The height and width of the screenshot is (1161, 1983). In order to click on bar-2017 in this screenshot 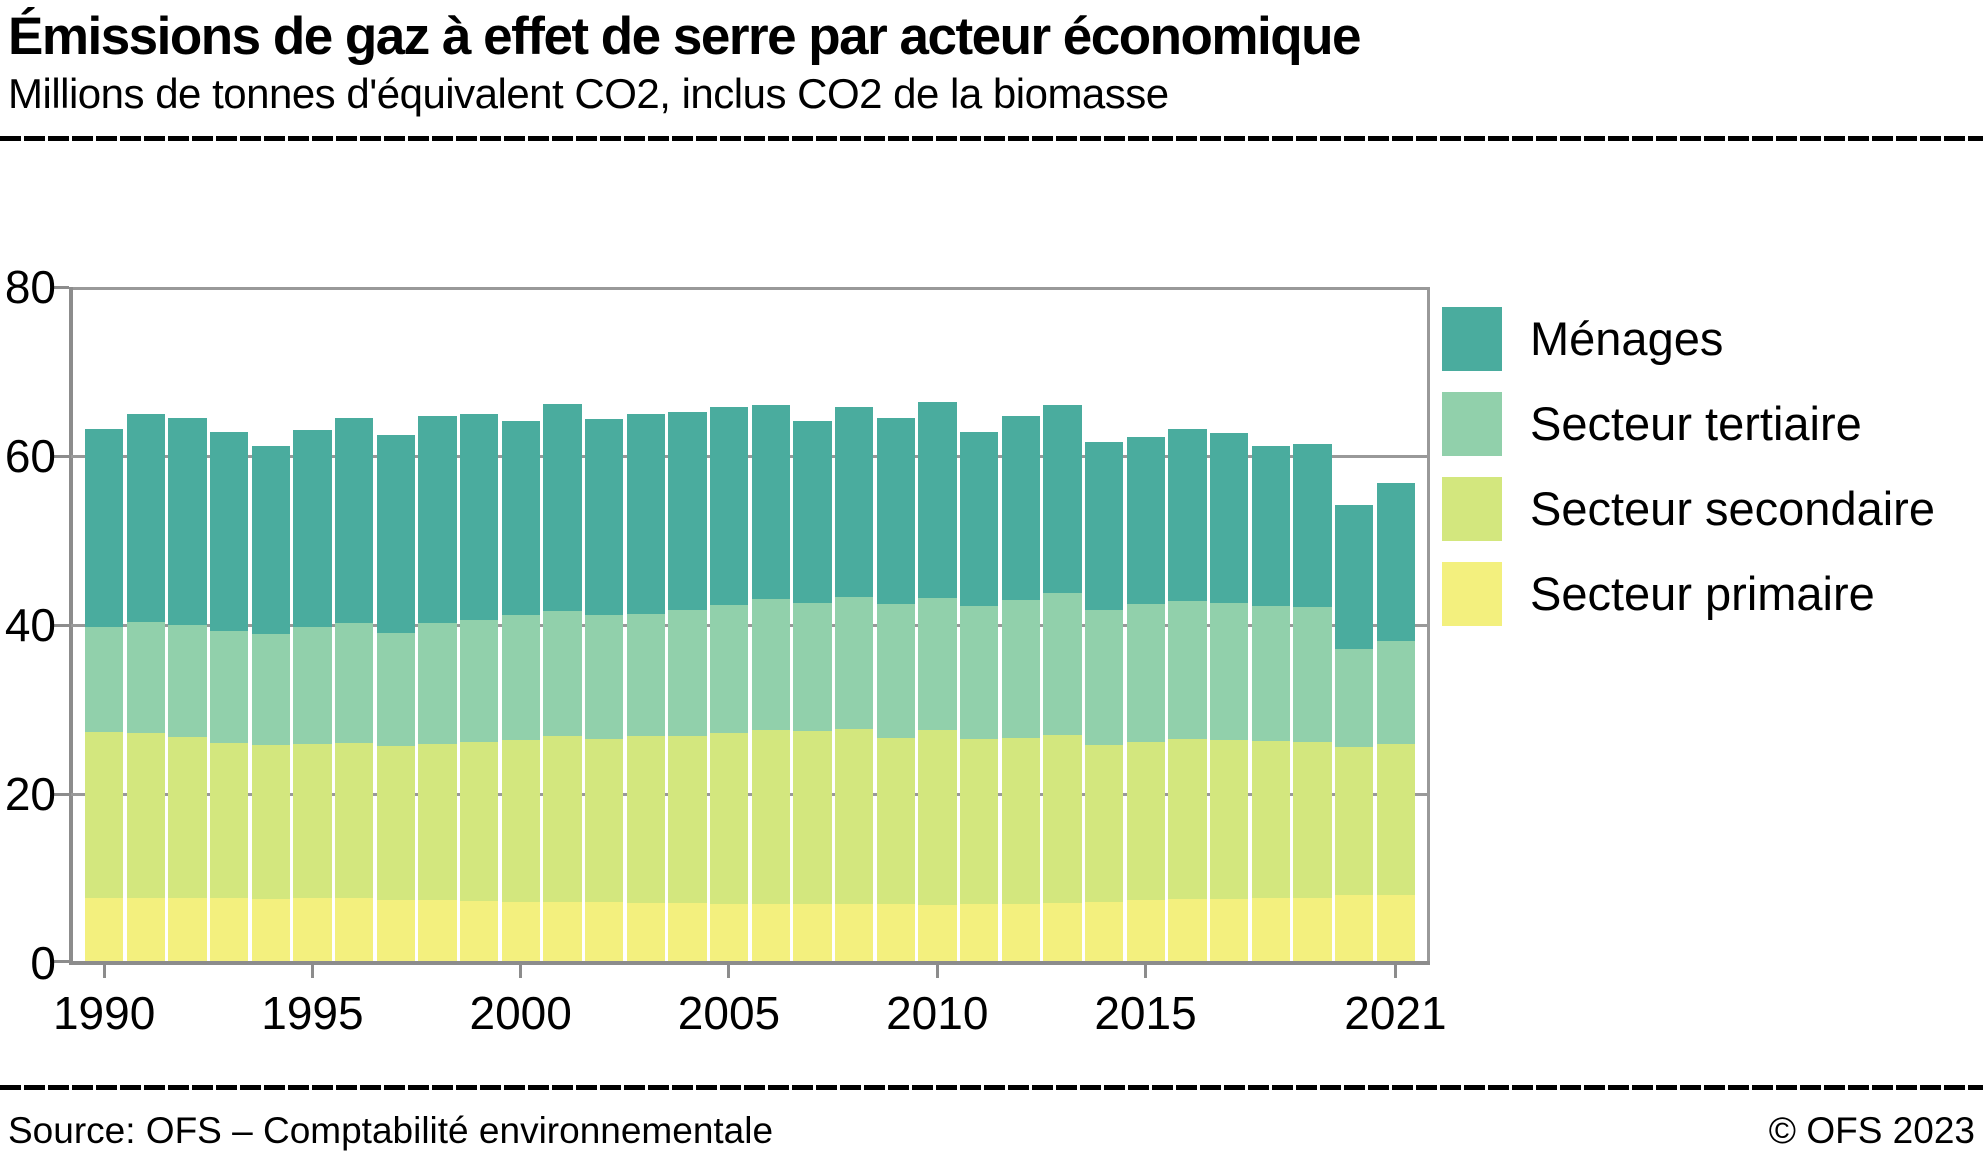, I will do `click(1229, 696)`.